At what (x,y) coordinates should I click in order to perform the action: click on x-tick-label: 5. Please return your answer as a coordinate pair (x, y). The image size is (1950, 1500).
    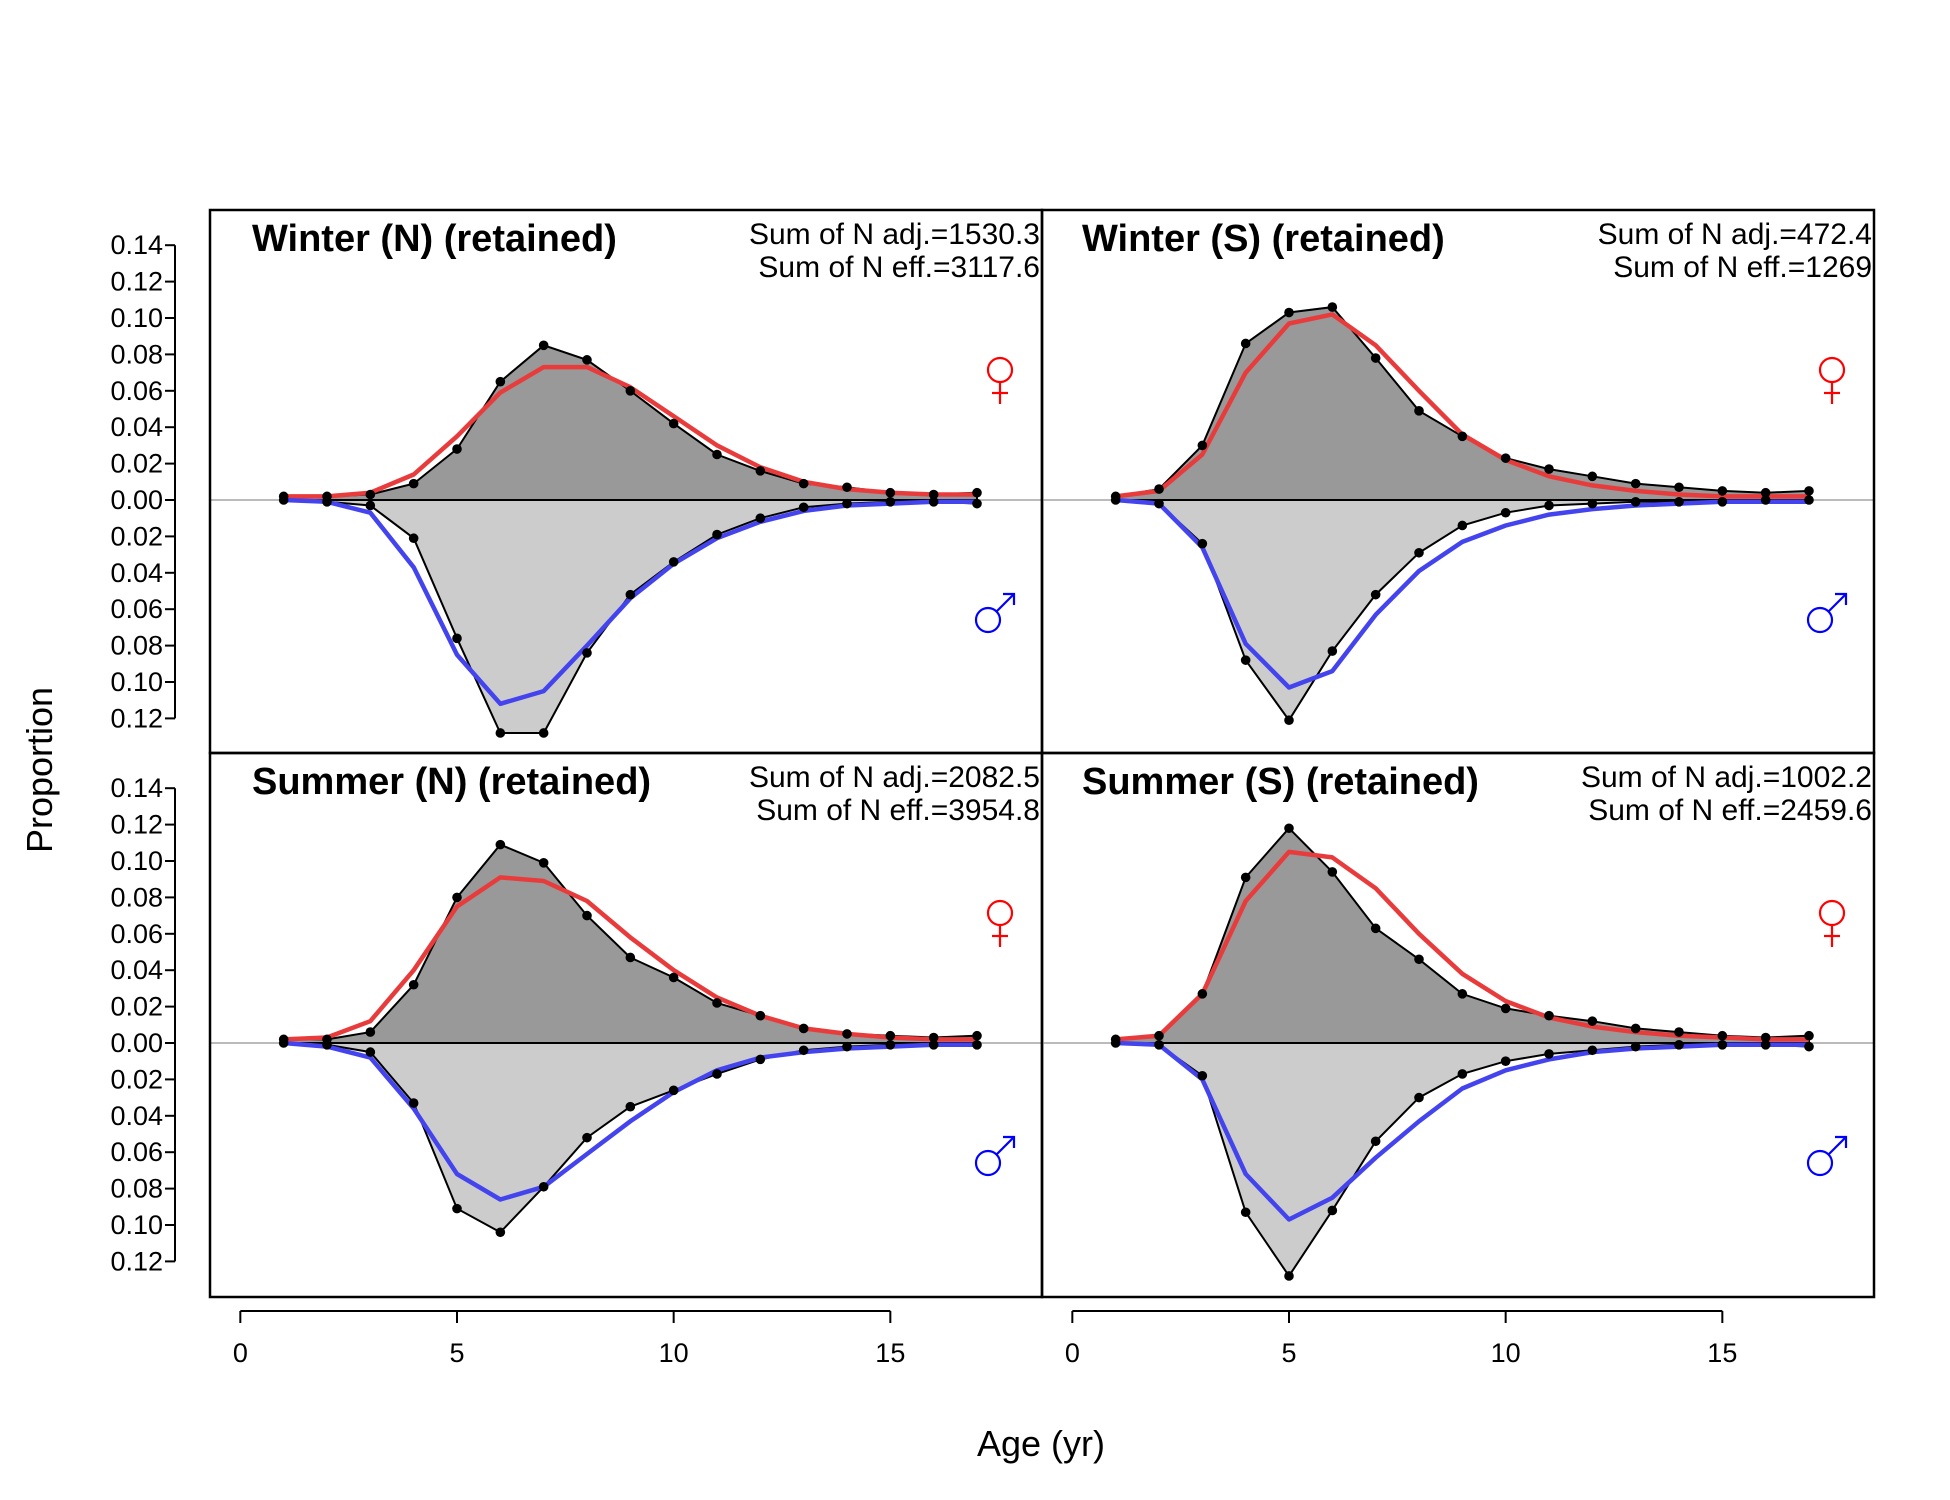
    Looking at the image, I should click on (1288, 1353).